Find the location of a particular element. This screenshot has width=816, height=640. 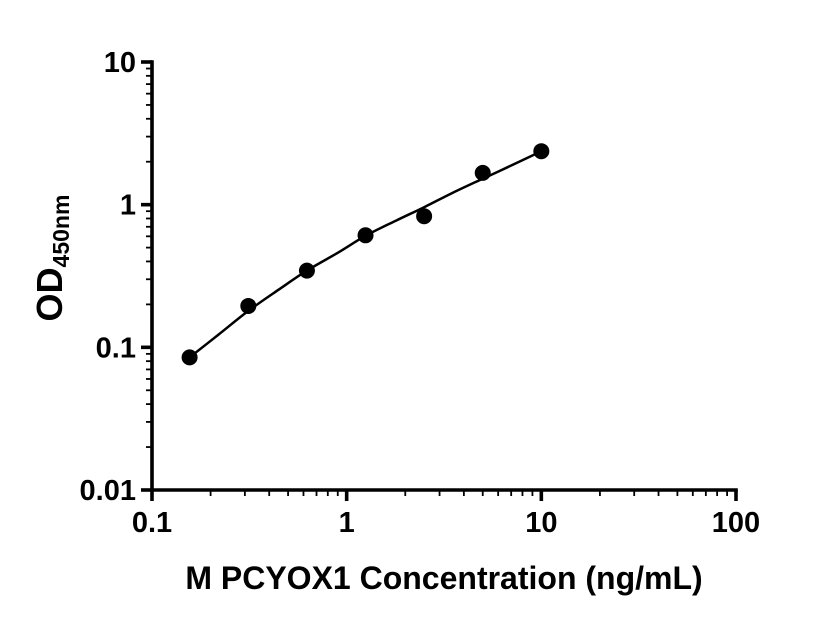

x-tick-label: 0.1 is located at coordinates (152, 523).